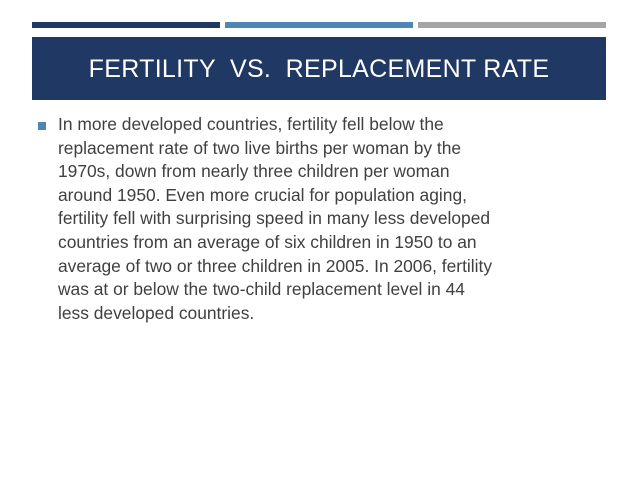 The width and height of the screenshot is (638, 478). I want to click on accent-stripe-gray, so click(512, 25).